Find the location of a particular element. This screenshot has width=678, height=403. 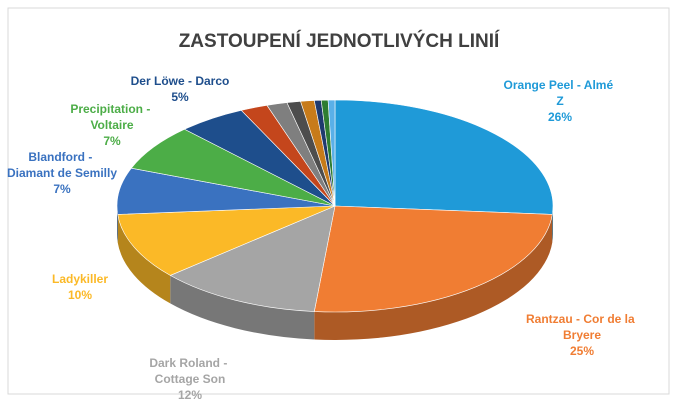

data-label-name: Precipitation - Voltaire is located at coordinates (111, 117).